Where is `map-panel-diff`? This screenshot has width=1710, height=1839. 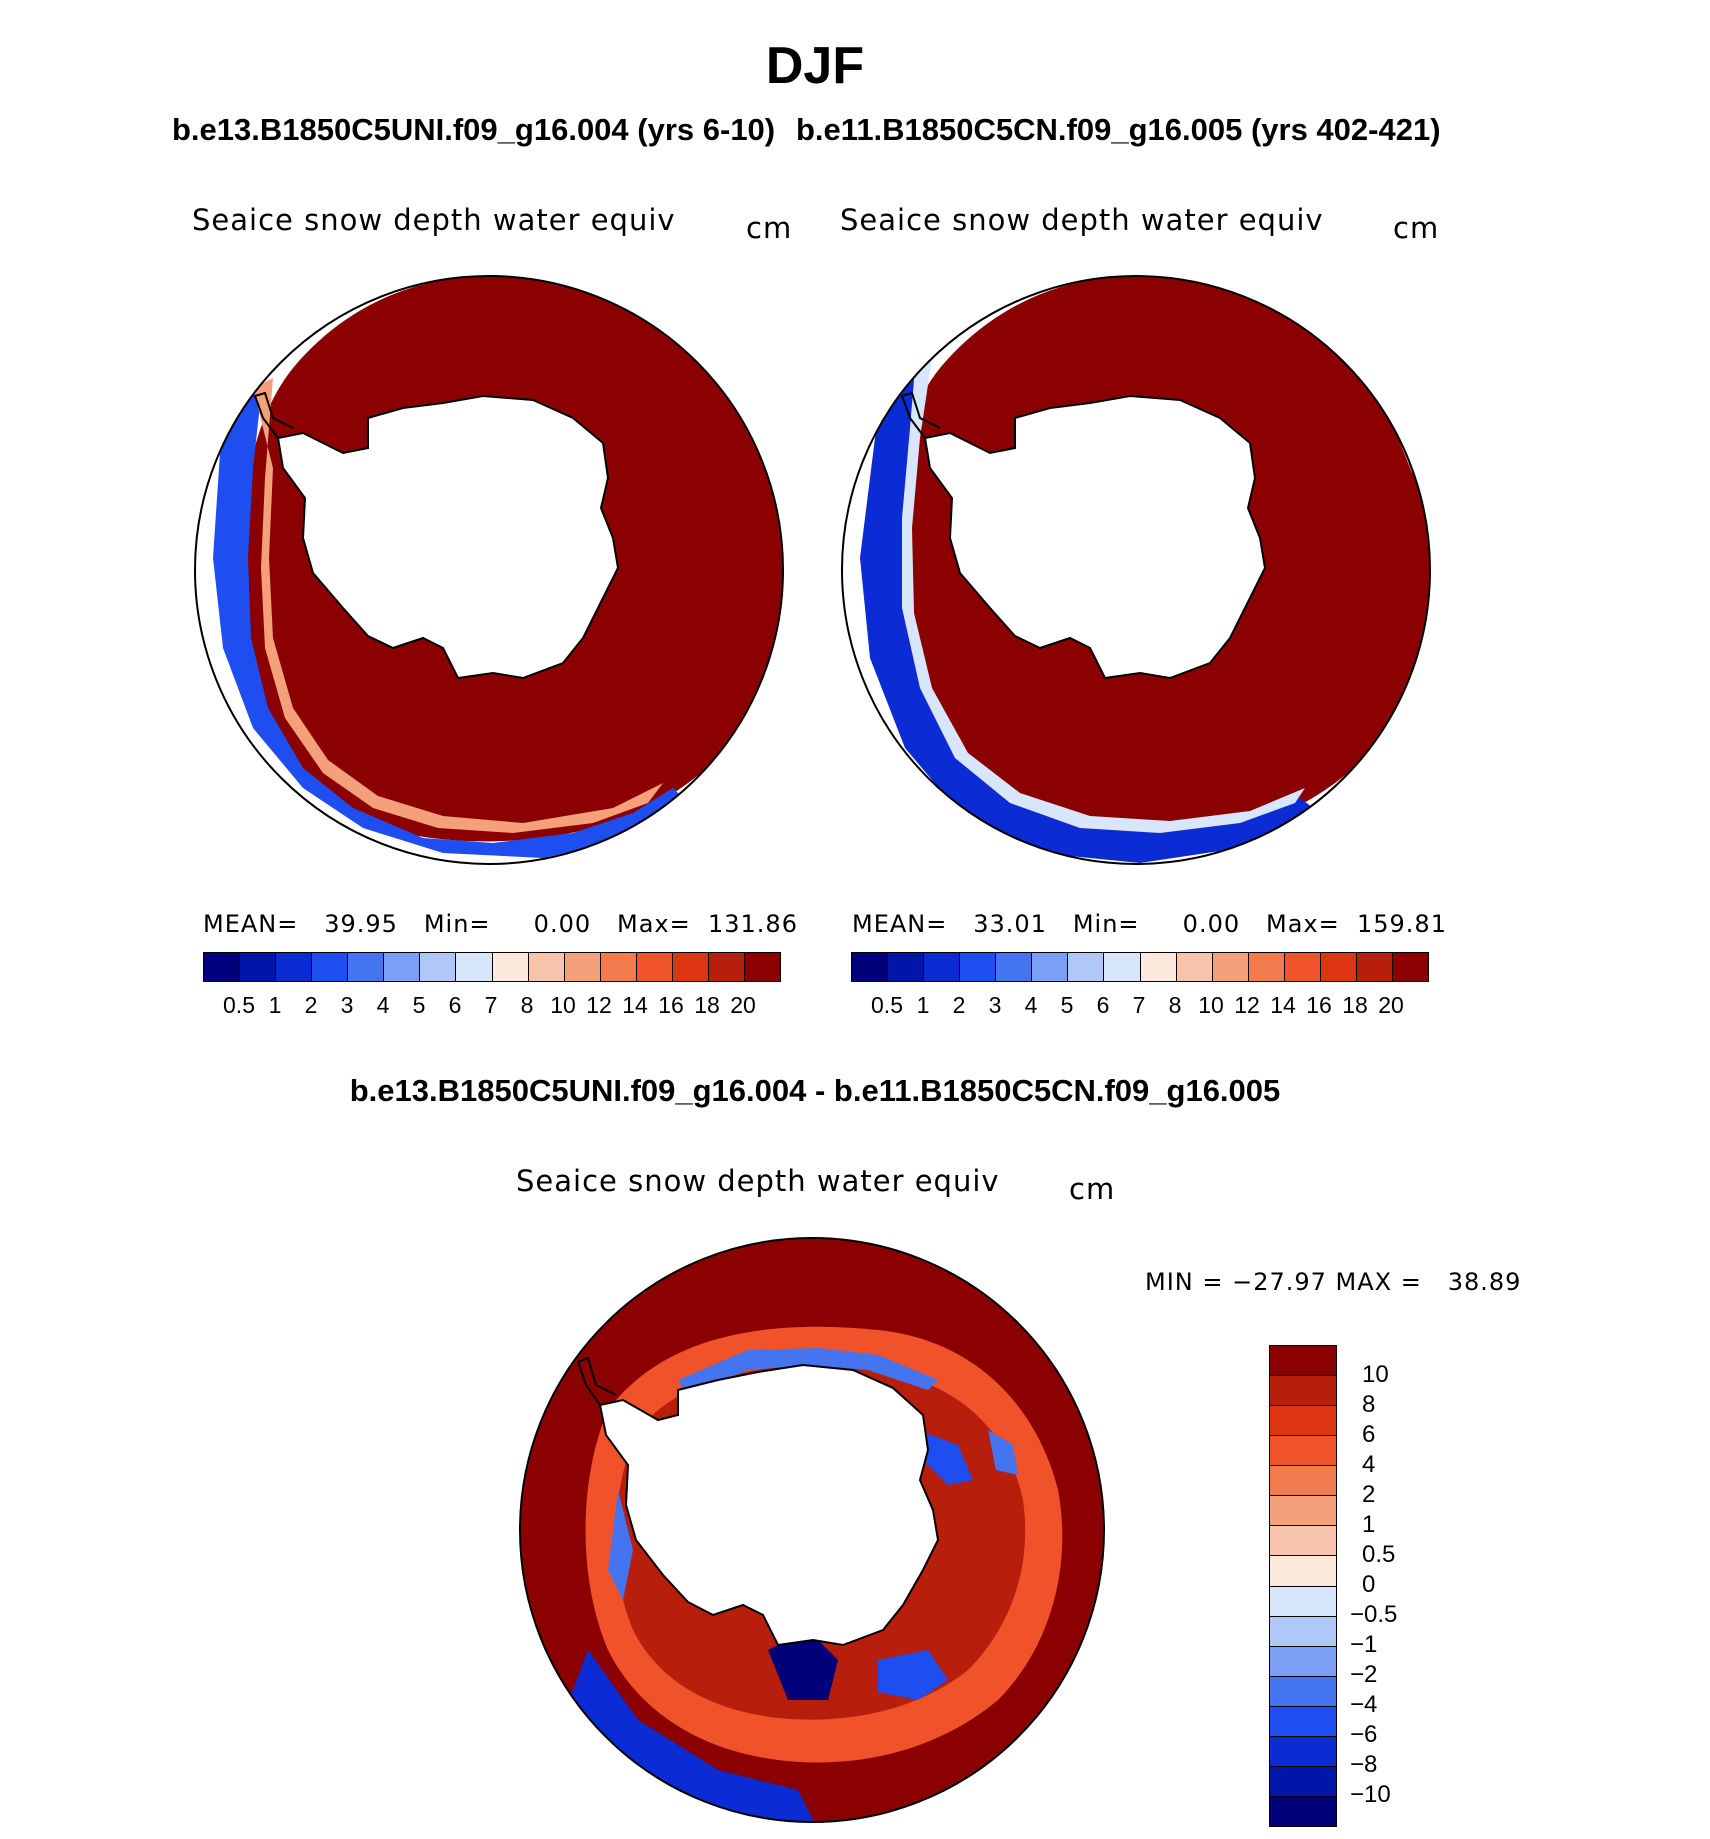 map-panel-diff is located at coordinates (812, 1530).